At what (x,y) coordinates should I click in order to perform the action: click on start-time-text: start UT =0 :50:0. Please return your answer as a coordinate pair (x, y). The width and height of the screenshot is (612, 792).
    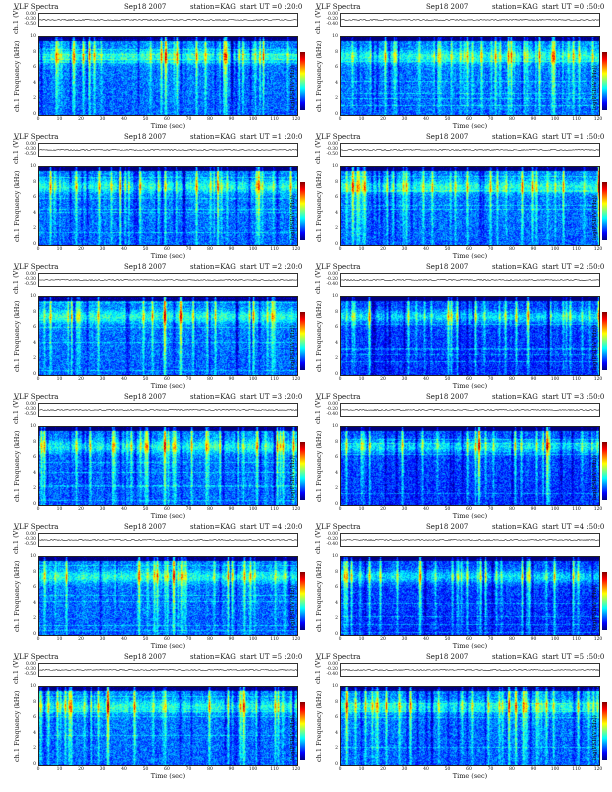
    Looking at the image, I should click on (573, 7).